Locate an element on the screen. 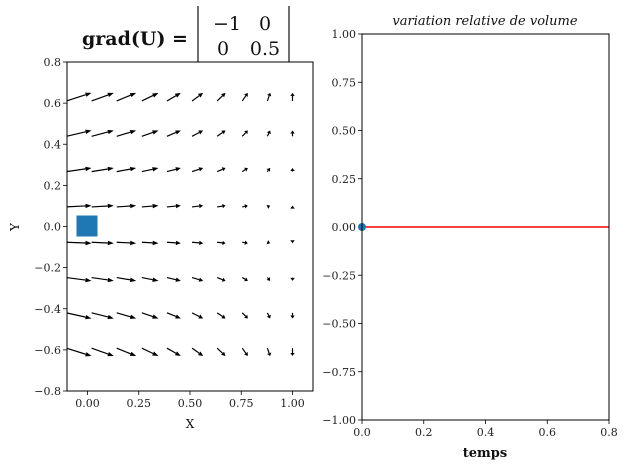 This screenshot has width=627, height=469. right-ytick-label: 1.00 is located at coordinates (344, 34).